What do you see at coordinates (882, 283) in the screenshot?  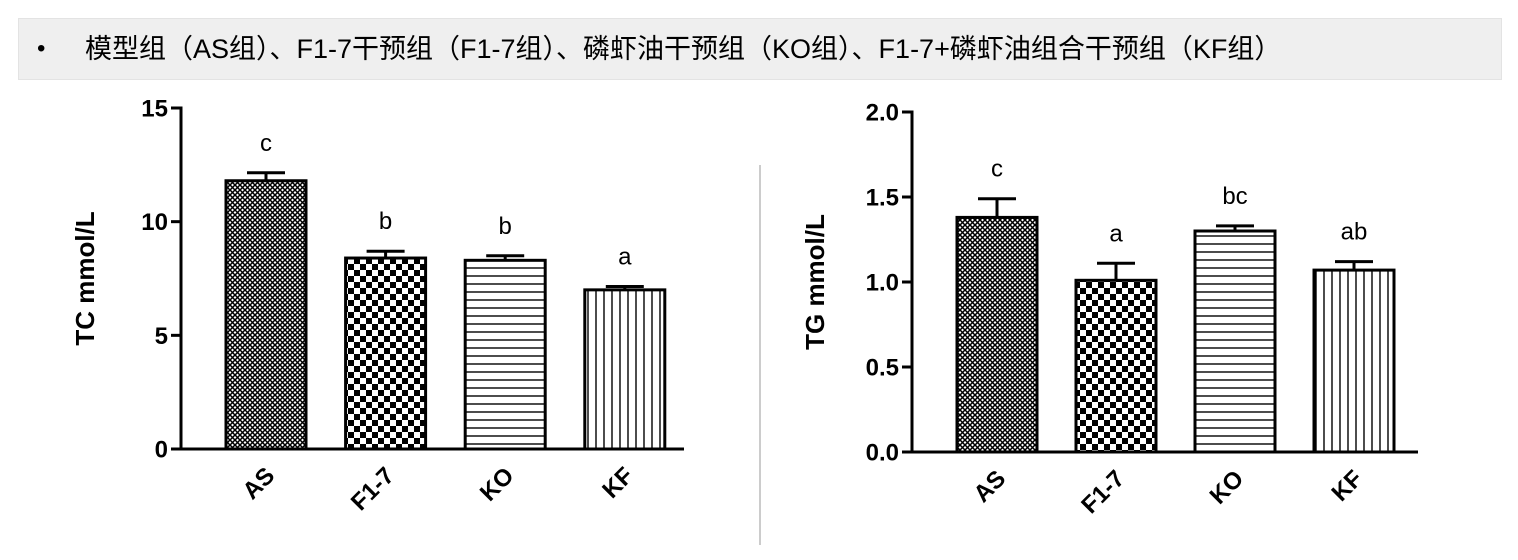 I see `y-tick-label: 1.0` at bounding box center [882, 283].